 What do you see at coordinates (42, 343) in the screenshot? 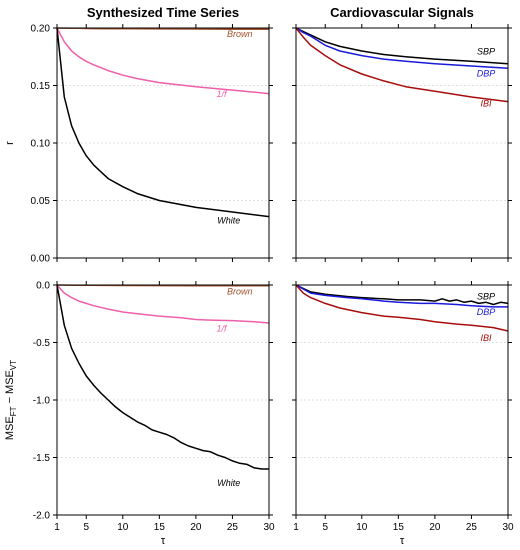
I see `y-tick-label: -0.5` at bounding box center [42, 343].